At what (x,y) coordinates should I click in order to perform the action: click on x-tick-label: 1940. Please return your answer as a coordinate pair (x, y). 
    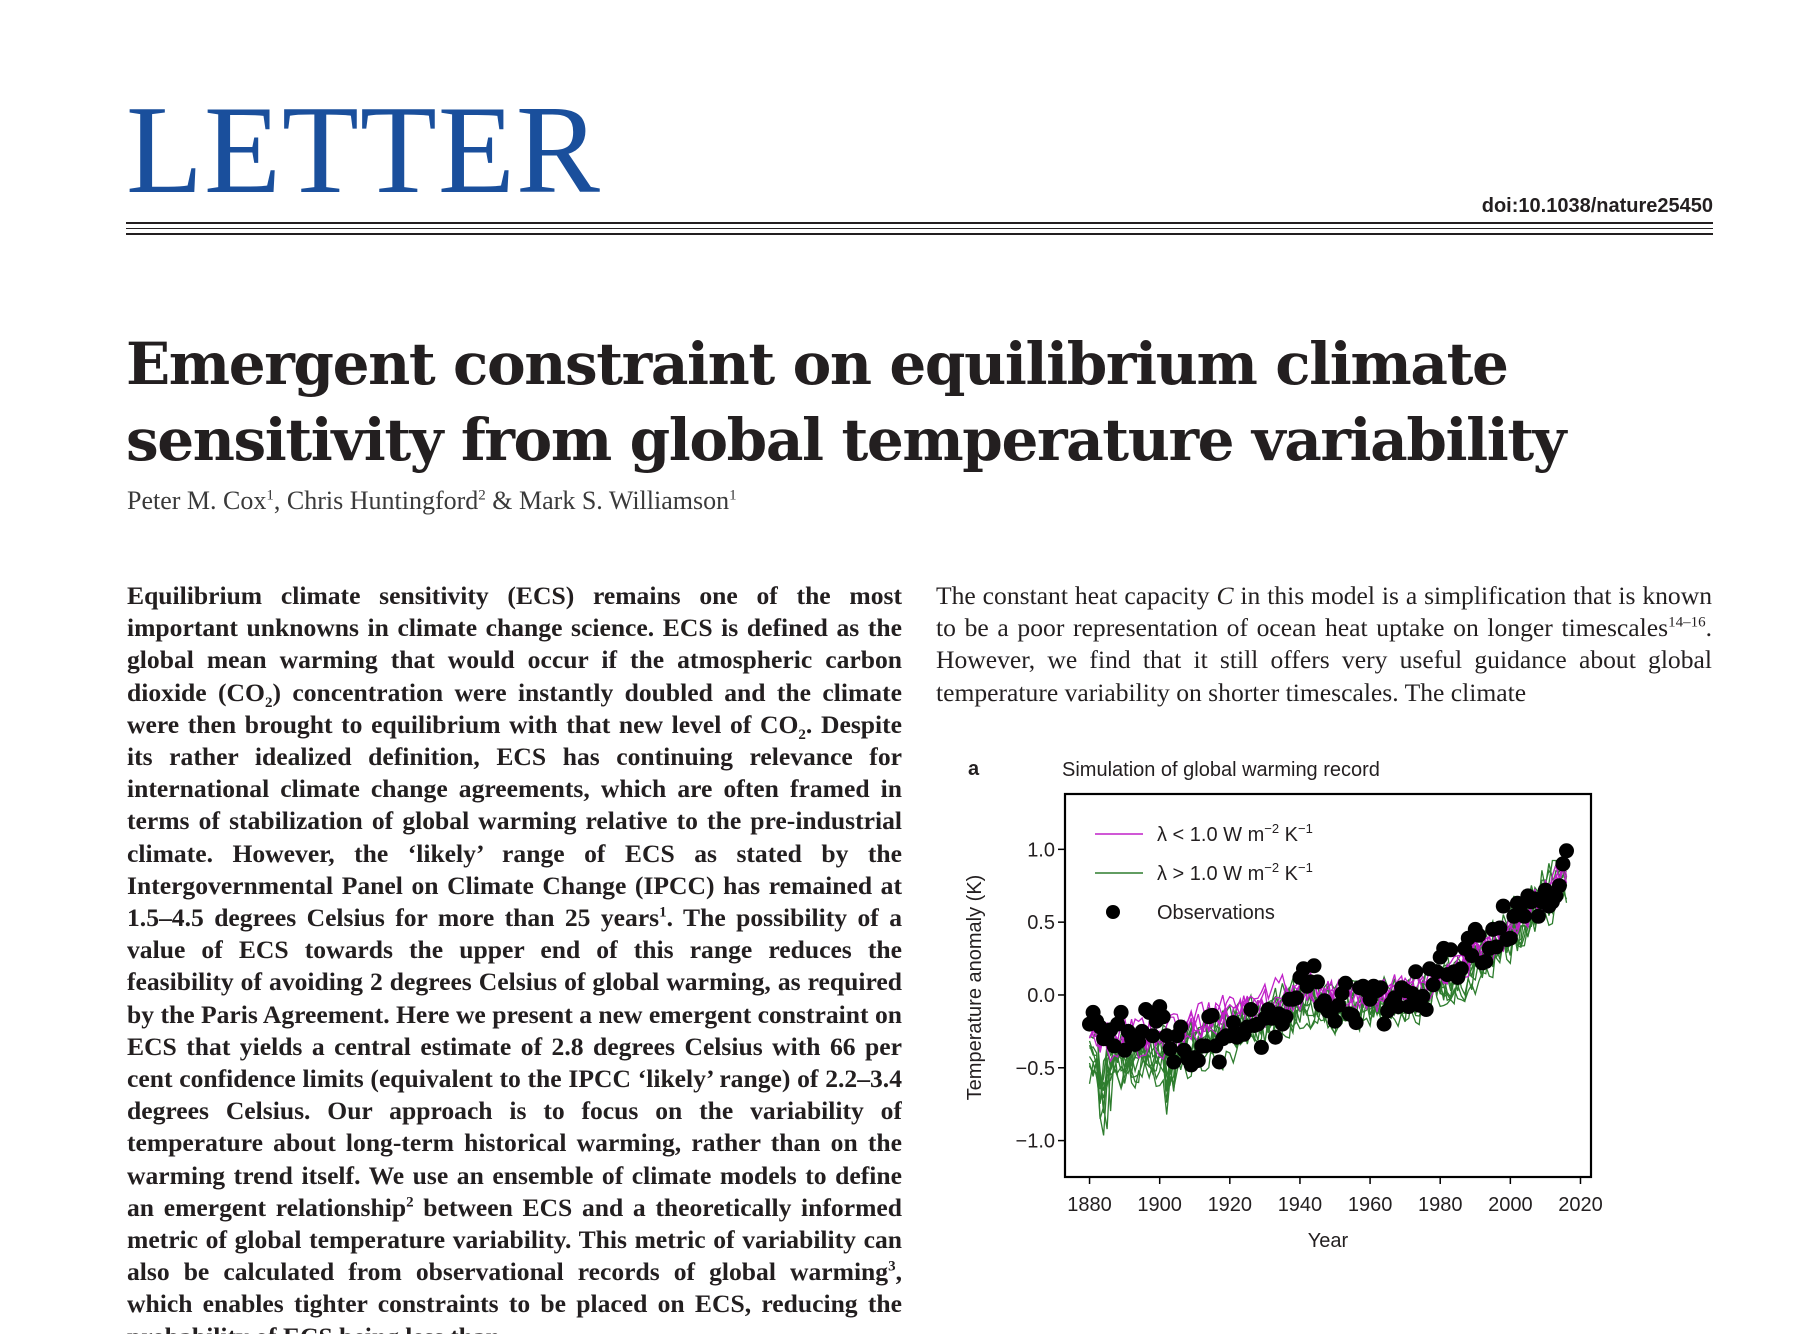
    Looking at the image, I should click on (1300, 1205).